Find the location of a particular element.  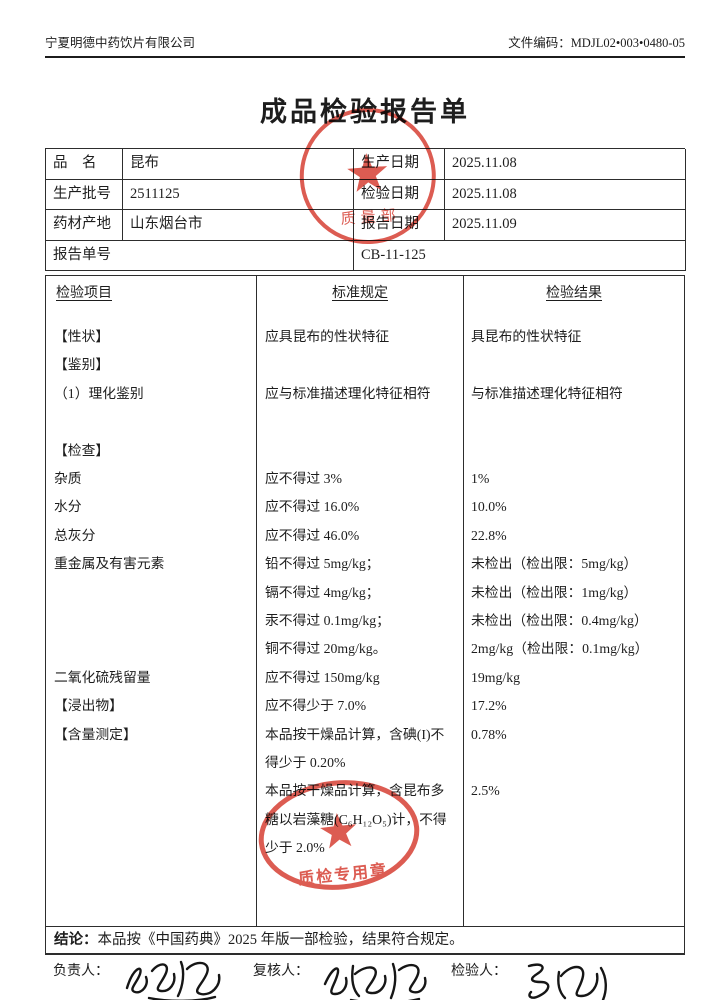

qc-seal-stamp: 宁夏明德中药饮片有限公司 质检专用章 is located at coordinates (339, 835).